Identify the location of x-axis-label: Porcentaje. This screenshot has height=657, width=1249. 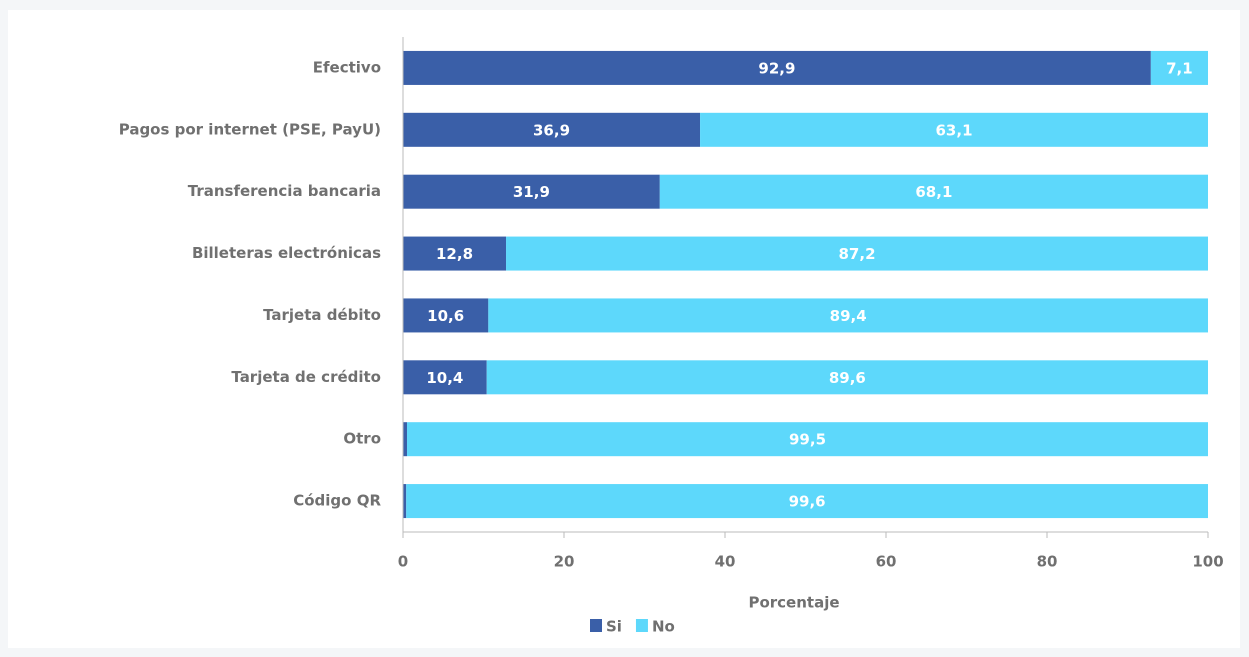
(793, 603).